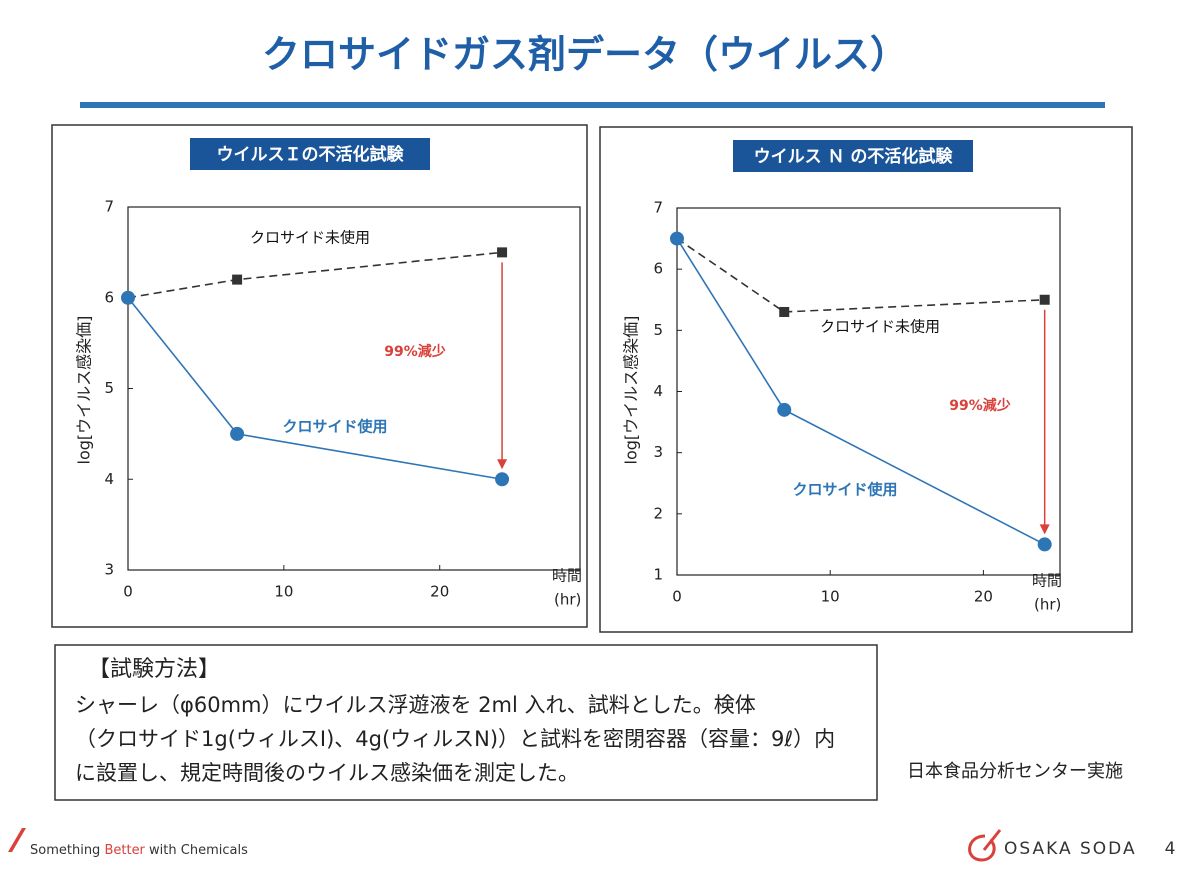 The width and height of the screenshot is (1200, 873). I want to click on slogan-part: Something, so click(67, 850).